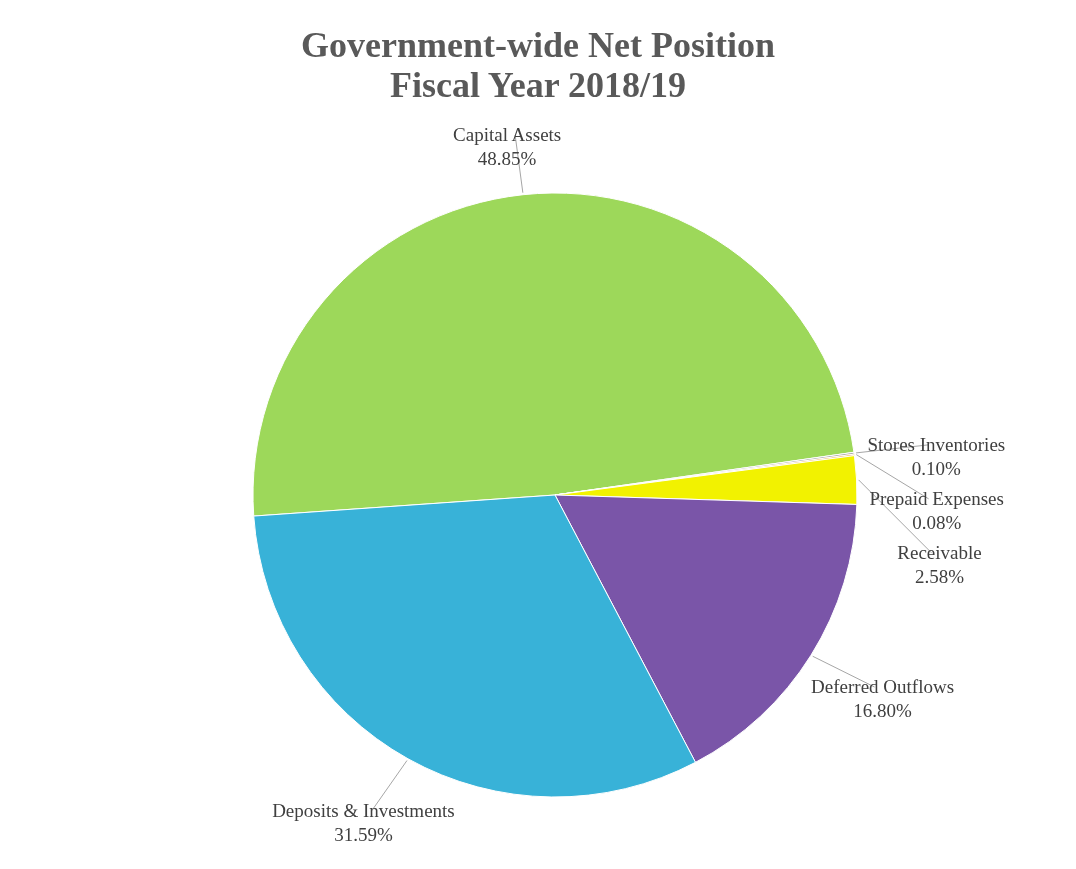 This screenshot has width=1076, height=869. Describe the element at coordinates (507, 159) in the screenshot. I see `data-label: 48.85%` at that location.